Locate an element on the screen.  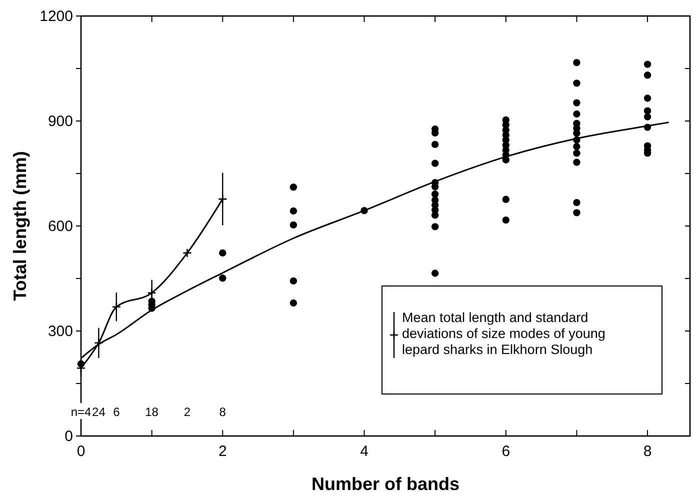
annotation: 18 is located at coordinates (152, 412).